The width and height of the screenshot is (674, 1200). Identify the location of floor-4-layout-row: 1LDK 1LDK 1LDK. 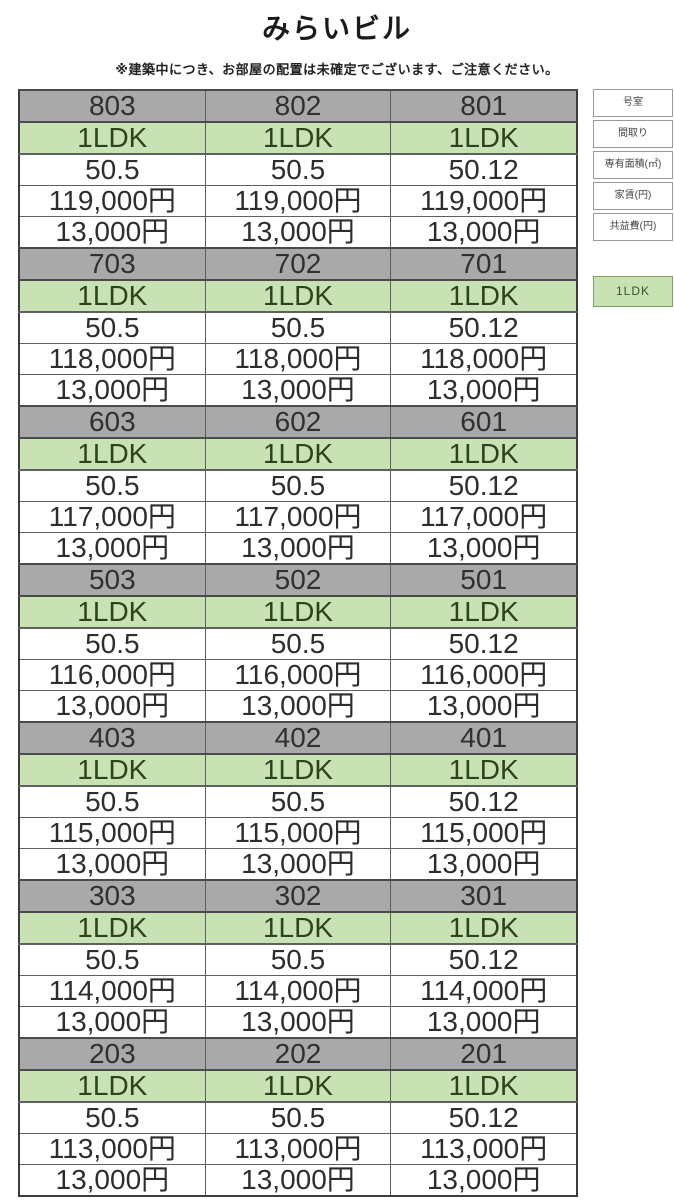
(298, 770).